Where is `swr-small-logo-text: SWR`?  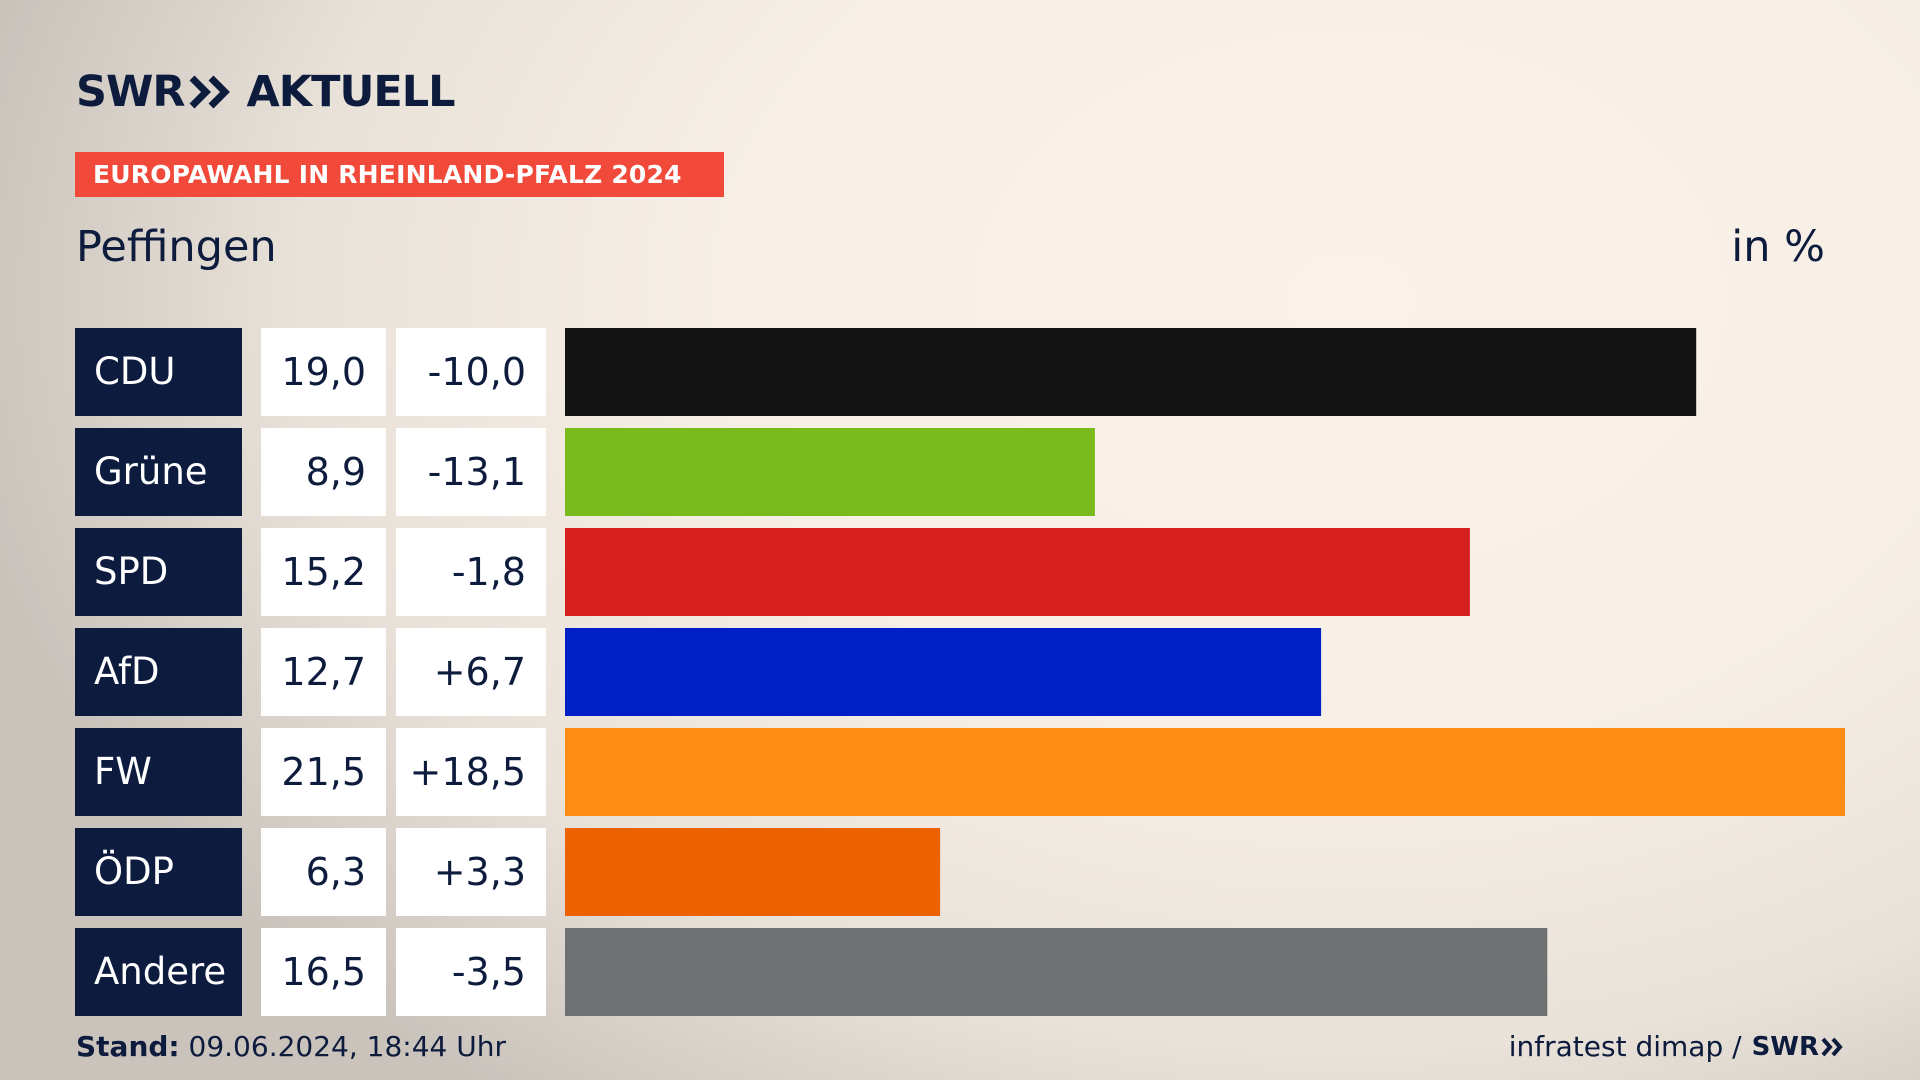 swr-small-logo-text: SWR is located at coordinates (1785, 1046).